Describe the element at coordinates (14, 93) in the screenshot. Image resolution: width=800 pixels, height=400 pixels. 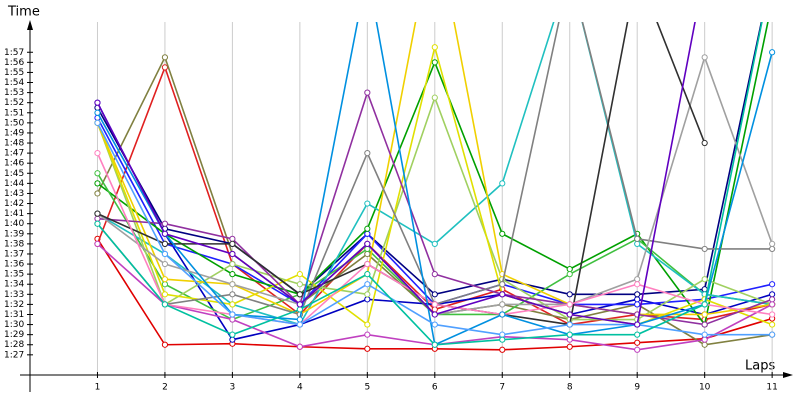
I see `y-tick-label: 1:53` at that location.